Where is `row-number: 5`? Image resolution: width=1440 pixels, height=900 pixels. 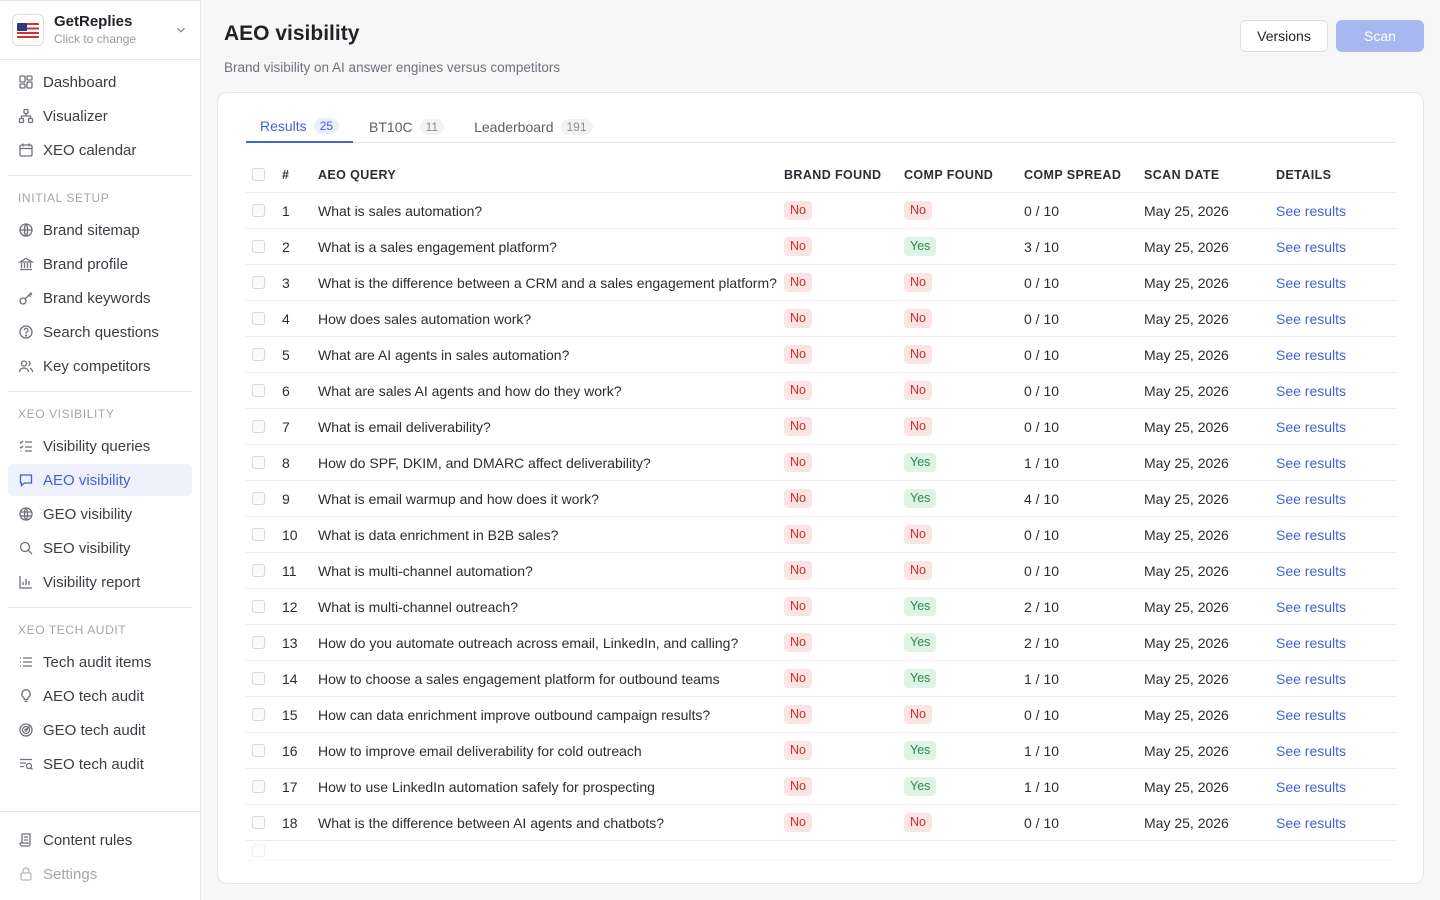
row-number: 5 is located at coordinates (286, 354).